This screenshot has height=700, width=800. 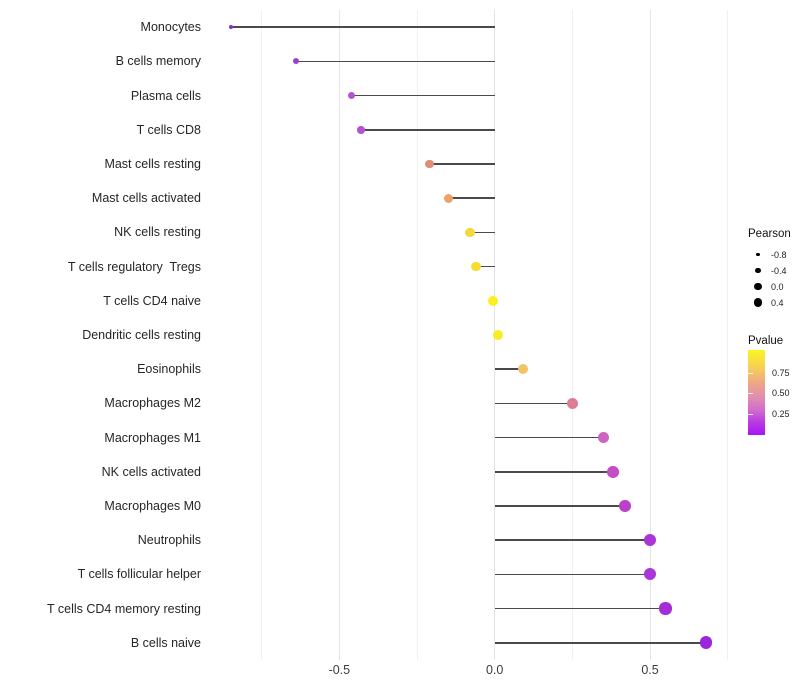 I want to click on x-tick-label: 0.0, so click(x=494, y=670).